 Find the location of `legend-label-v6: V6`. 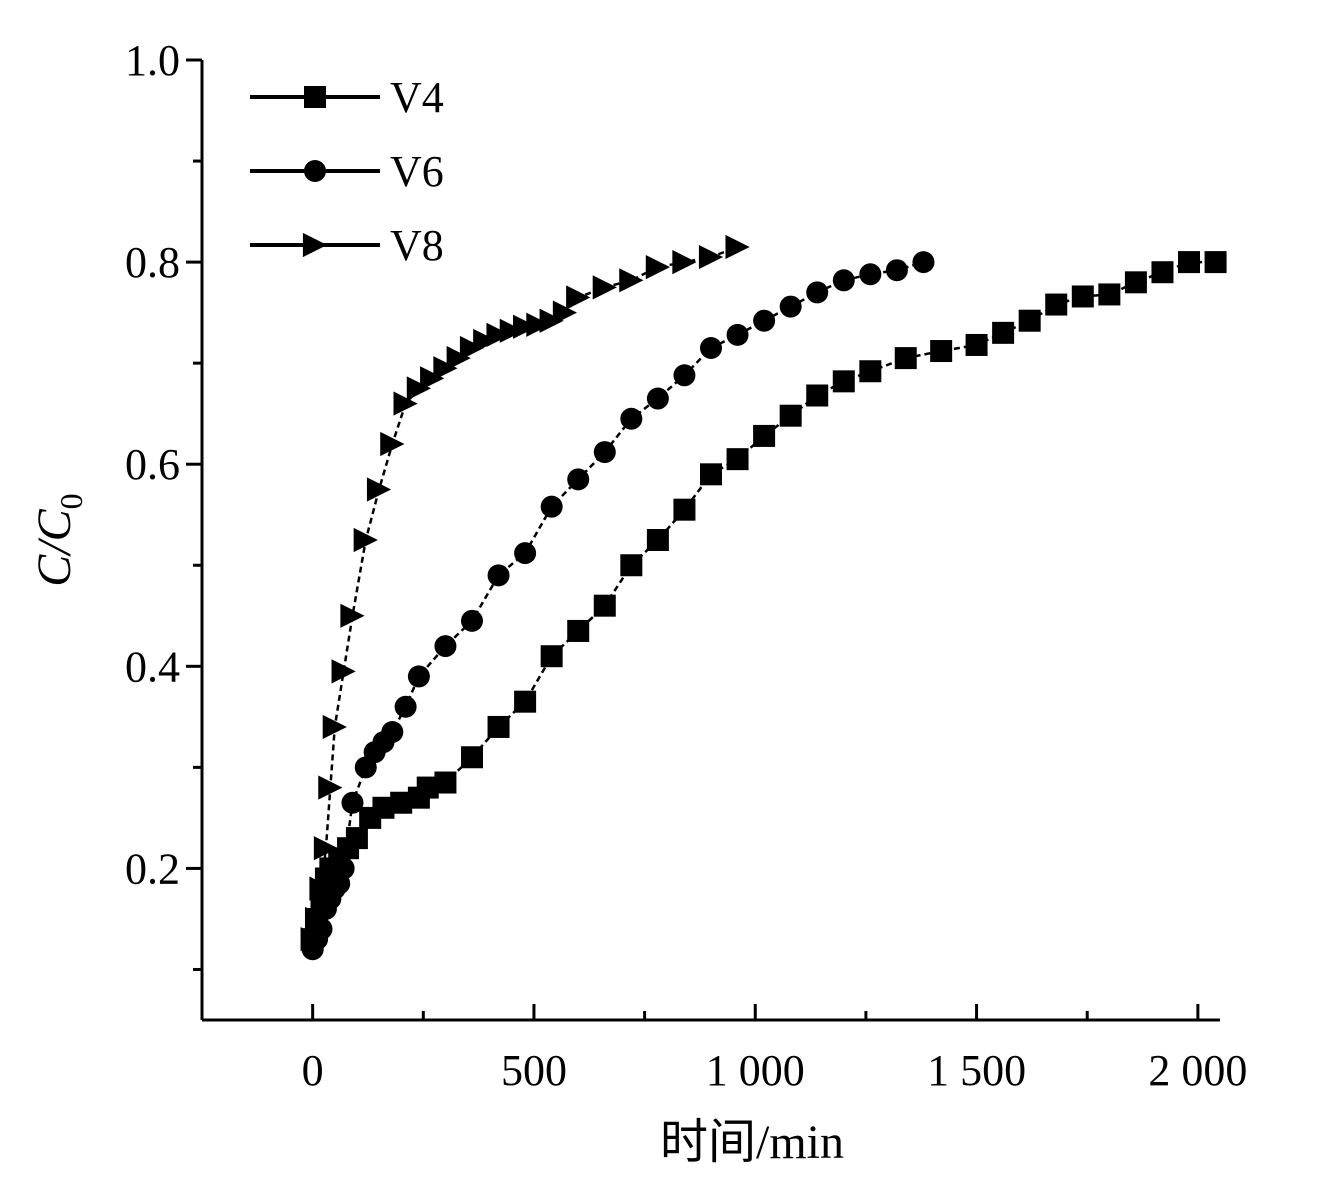

legend-label-v6: V6 is located at coordinates (417, 171).